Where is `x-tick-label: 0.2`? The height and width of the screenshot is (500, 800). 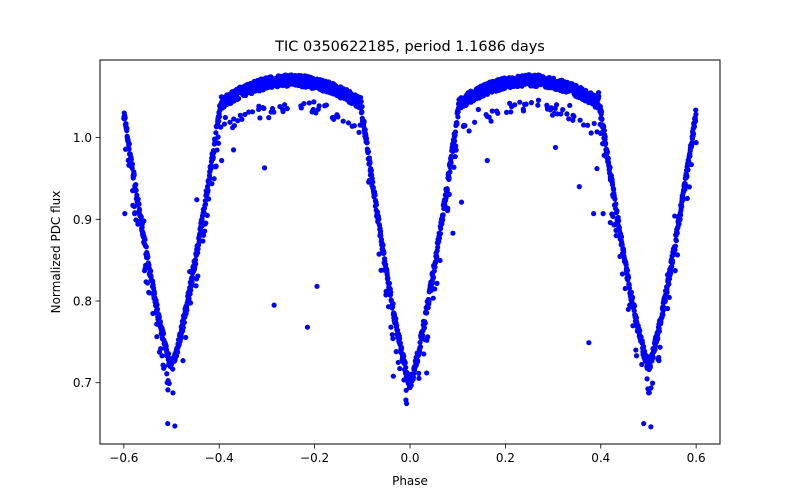
x-tick-label: 0.2 is located at coordinates (505, 458).